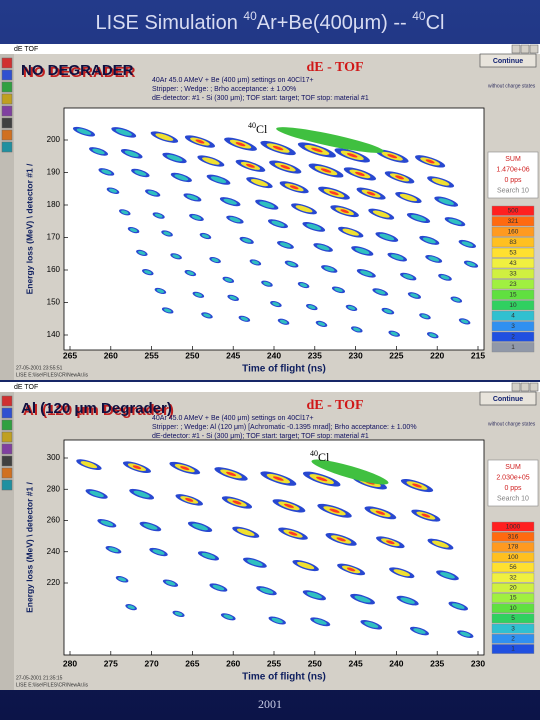 The image size is (540, 720). Describe the element at coordinates (54, 457) in the screenshot. I see `y-tick-label: 300` at that location.